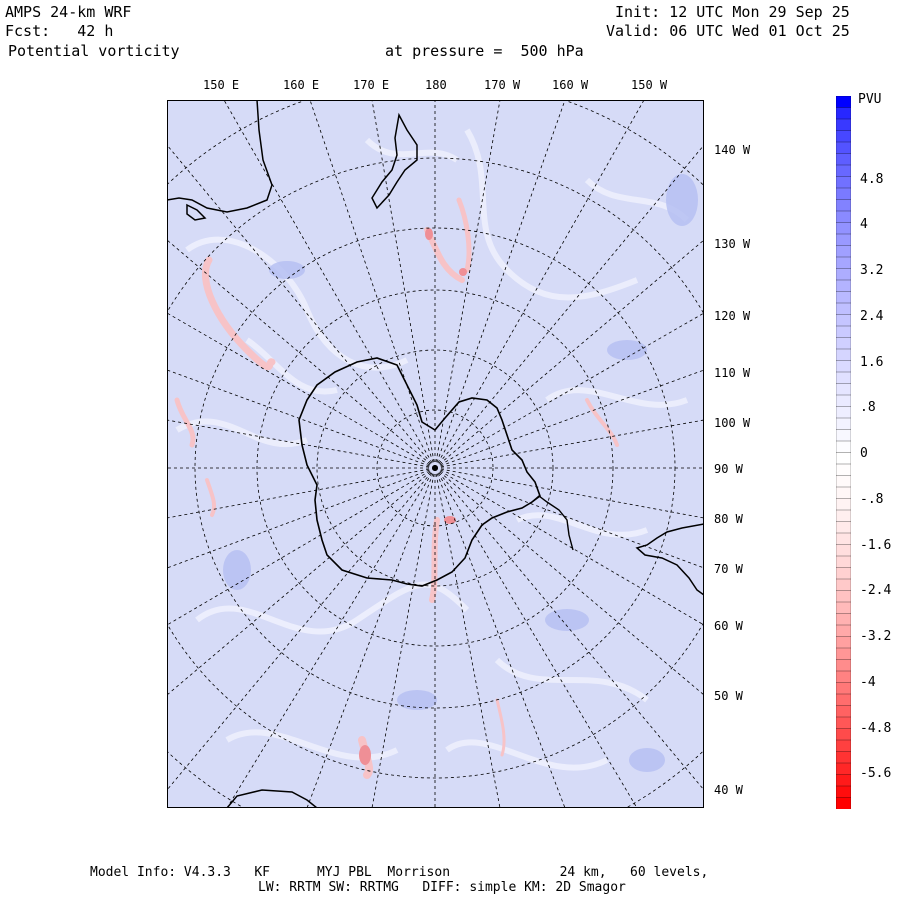  Describe the element at coordinates (728, 626) in the screenshot. I see `right-lon-label: 60 W` at that location.